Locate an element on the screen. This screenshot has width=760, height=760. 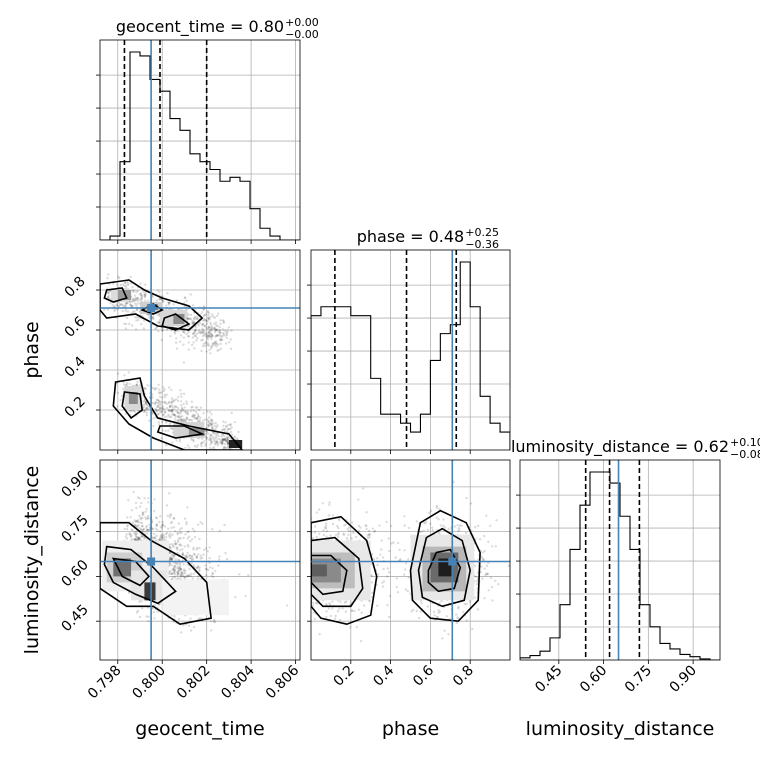
x-axis-label-phase: phase is located at coordinates (410, 729).